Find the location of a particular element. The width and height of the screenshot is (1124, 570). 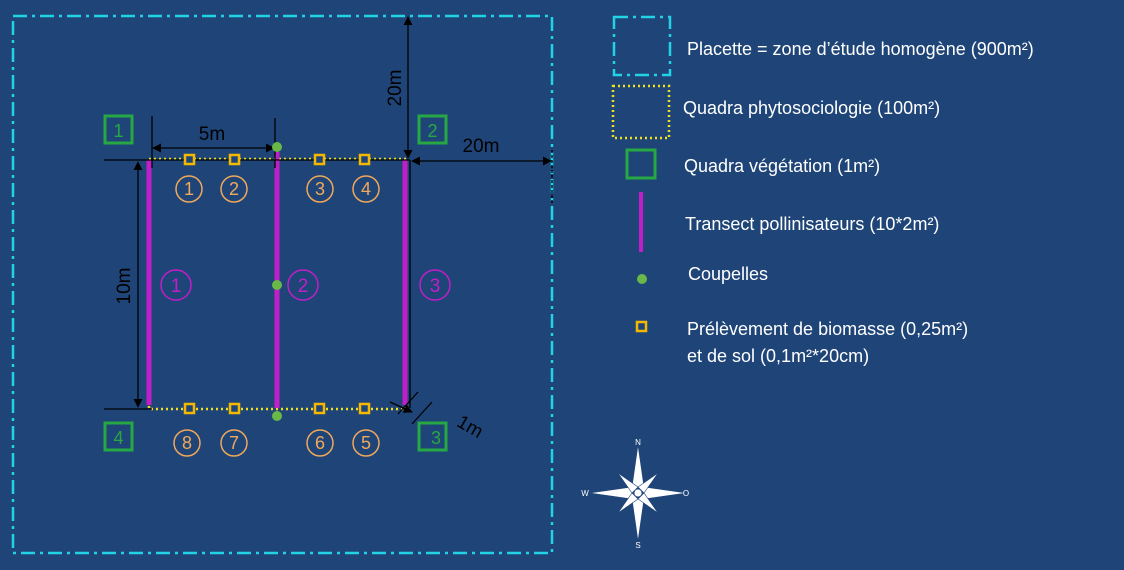

transect-number-3: 3 is located at coordinates (435, 286).